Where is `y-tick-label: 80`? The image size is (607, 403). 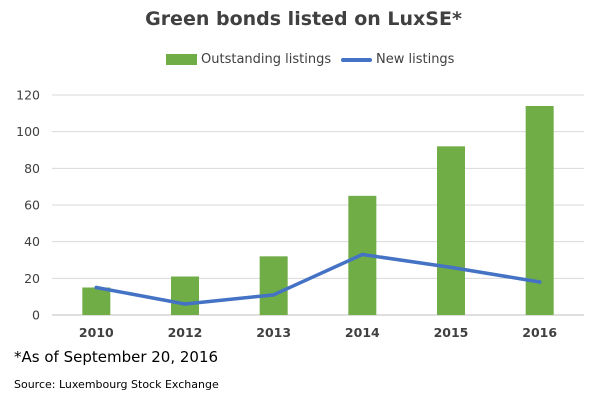 y-tick-label: 80 is located at coordinates (32, 168).